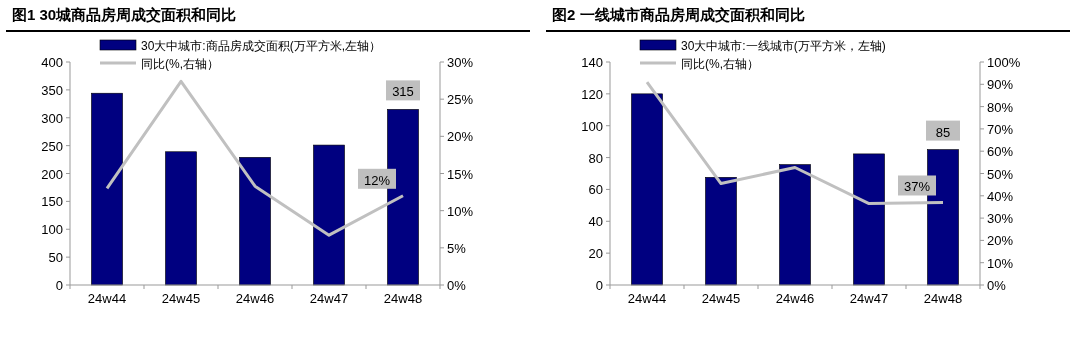 The height and width of the screenshot is (343, 1080). I want to click on data-label: 12%, so click(377, 180).